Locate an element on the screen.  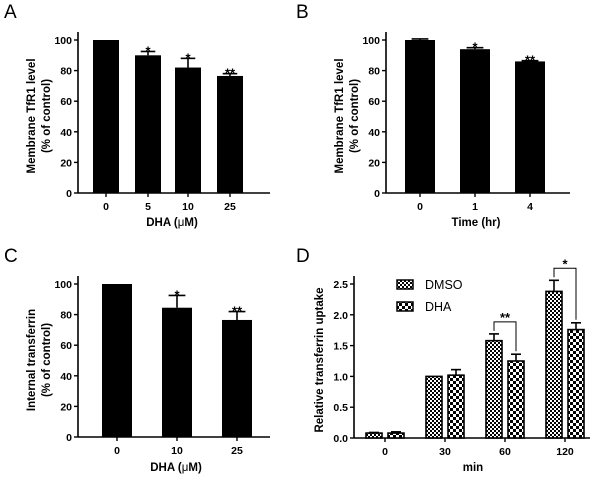
panel-c-xtick-label: 0 is located at coordinates (117, 451).